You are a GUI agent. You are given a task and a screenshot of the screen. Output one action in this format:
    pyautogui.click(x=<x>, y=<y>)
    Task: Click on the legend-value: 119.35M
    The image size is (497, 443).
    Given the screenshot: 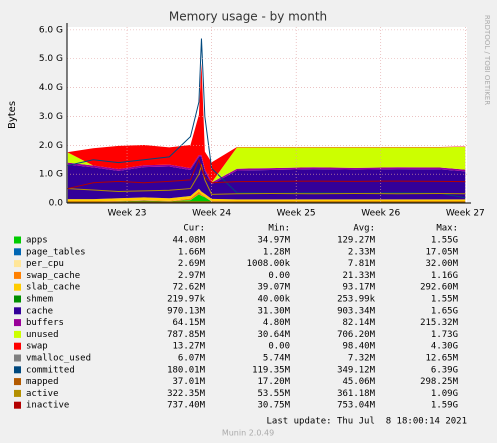 What is the action you would take?
    pyautogui.click(x=271, y=370)
    